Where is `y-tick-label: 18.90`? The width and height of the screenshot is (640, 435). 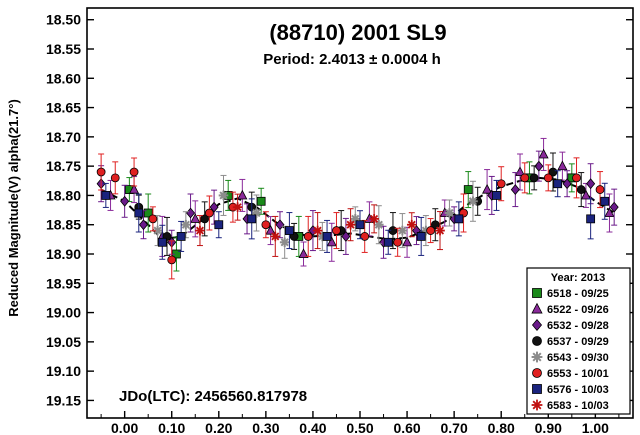
y-tick-label: 18.90 is located at coordinates (63, 254).